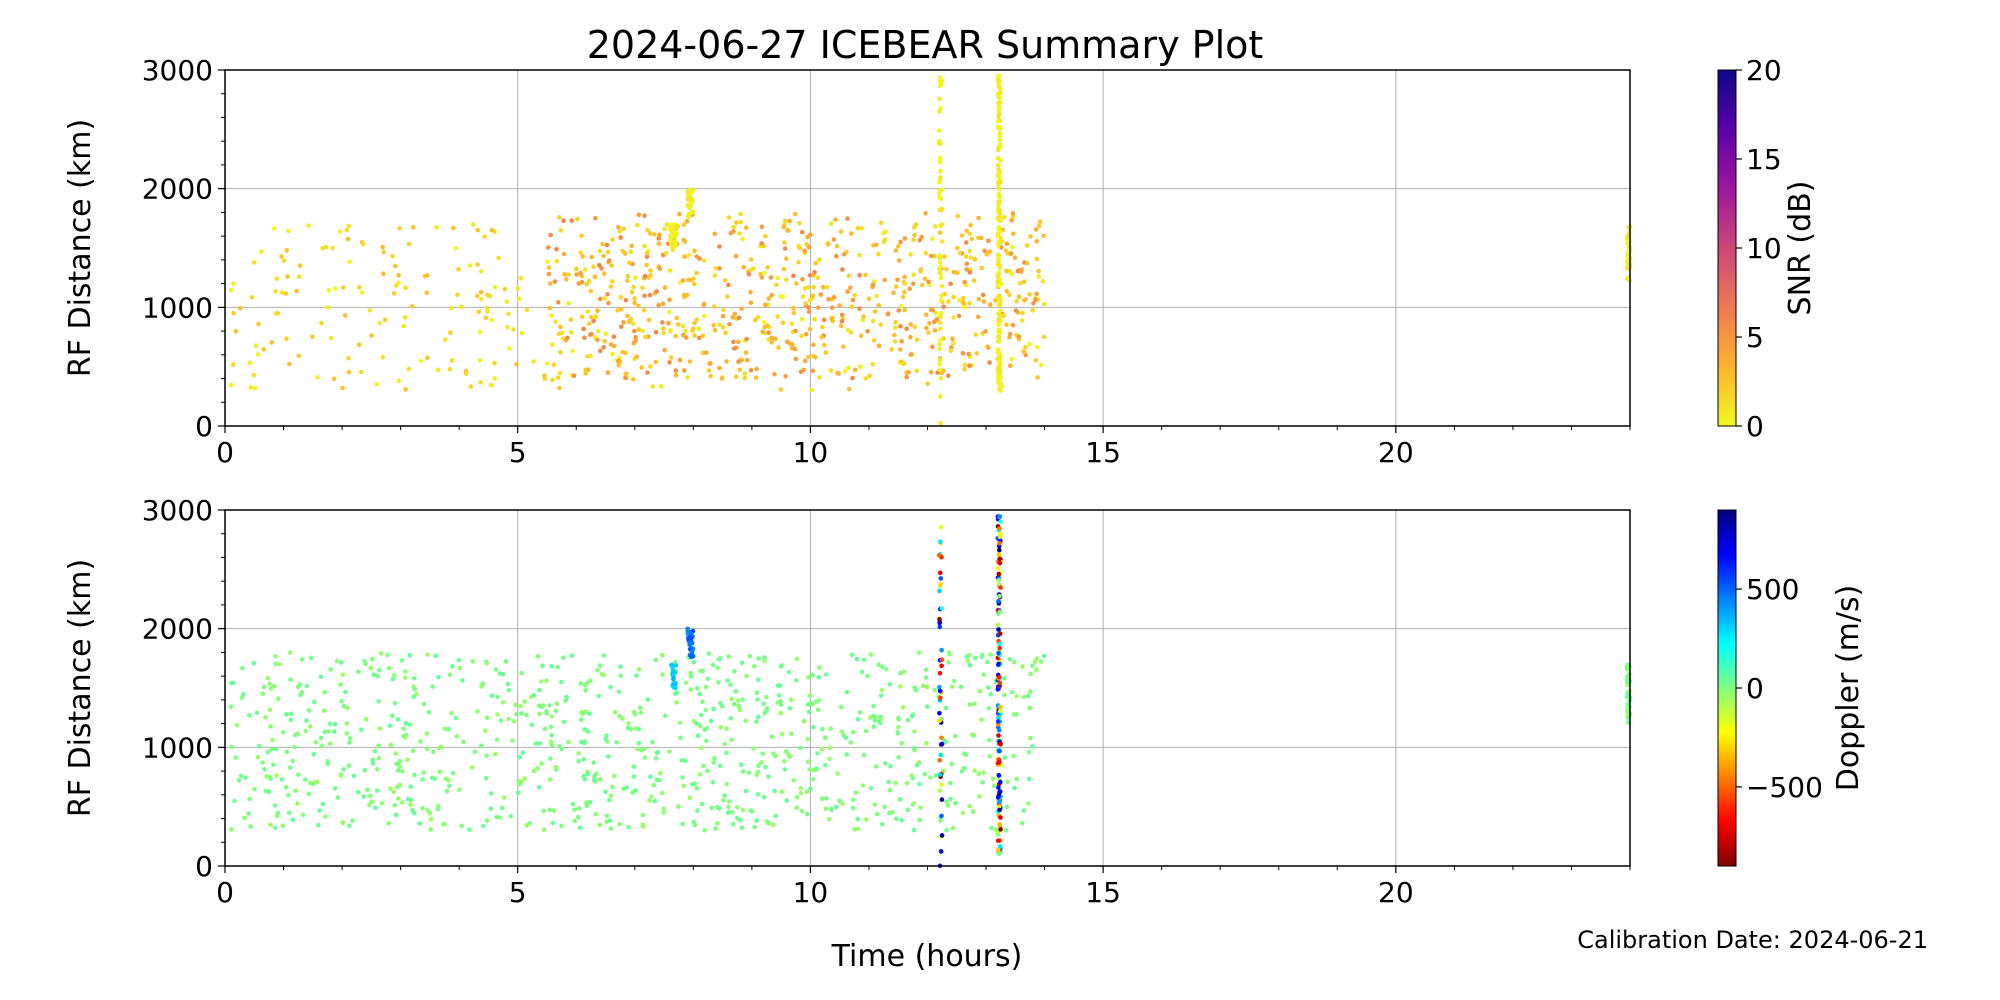 This screenshot has height=1000, width=2000. What do you see at coordinates (1764, 248) in the screenshot?
I see `colorbar-tick-label: 10` at bounding box center [1764, 248].